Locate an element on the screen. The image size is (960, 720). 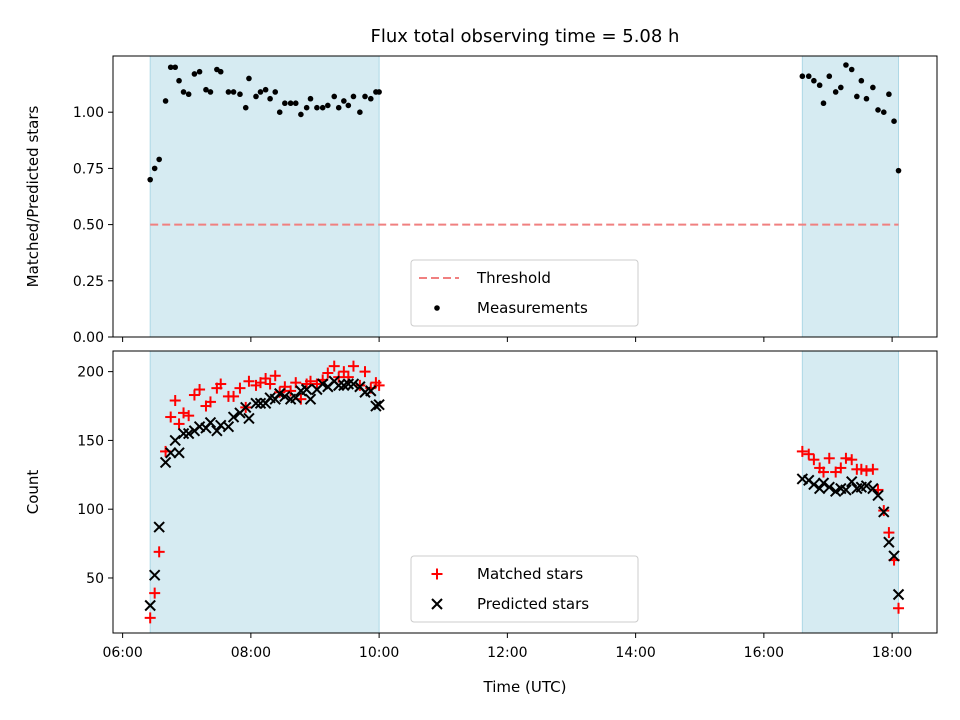
legend-box is located at coordinates (524, 293).